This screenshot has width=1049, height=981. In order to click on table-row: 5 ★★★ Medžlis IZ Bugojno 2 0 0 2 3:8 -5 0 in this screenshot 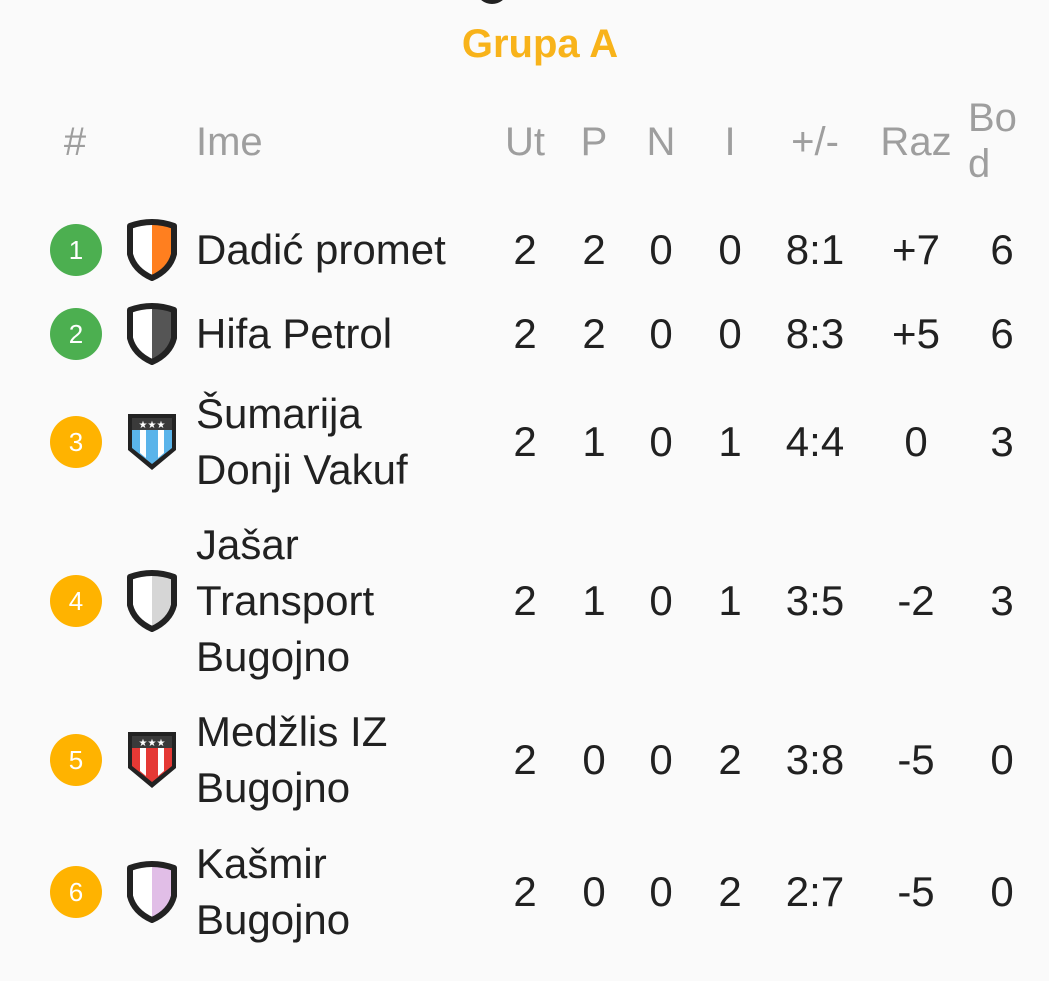, I will do `click(524, 760)`.